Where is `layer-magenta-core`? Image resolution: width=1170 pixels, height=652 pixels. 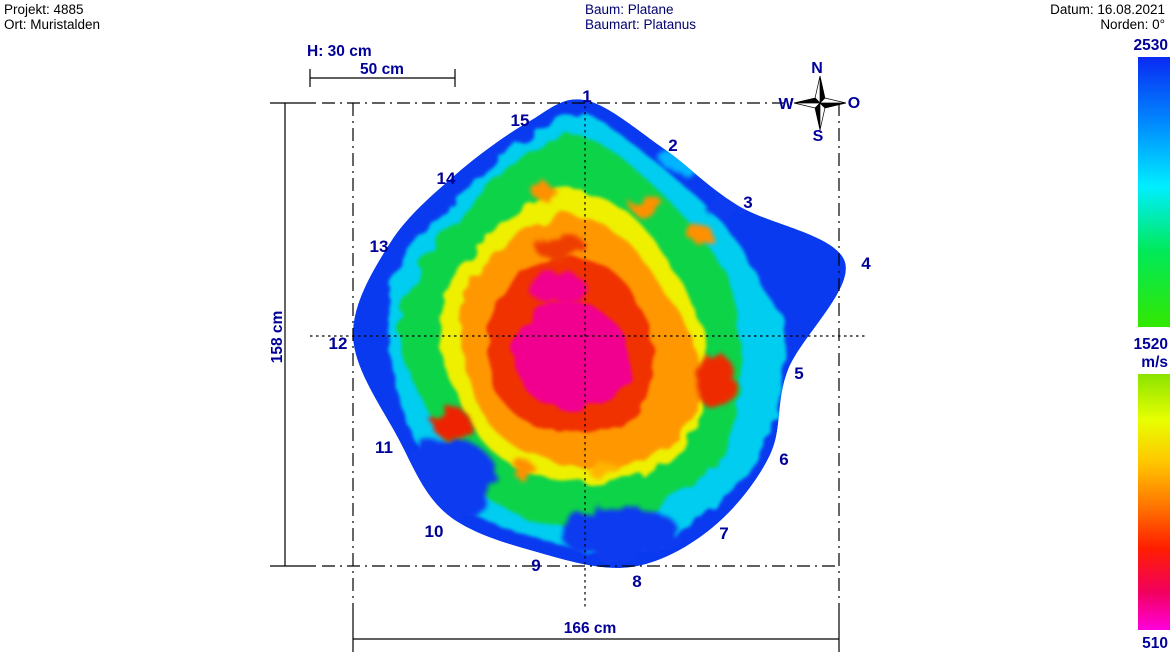
layer-magenta-core is located at coordinates (572, 356).